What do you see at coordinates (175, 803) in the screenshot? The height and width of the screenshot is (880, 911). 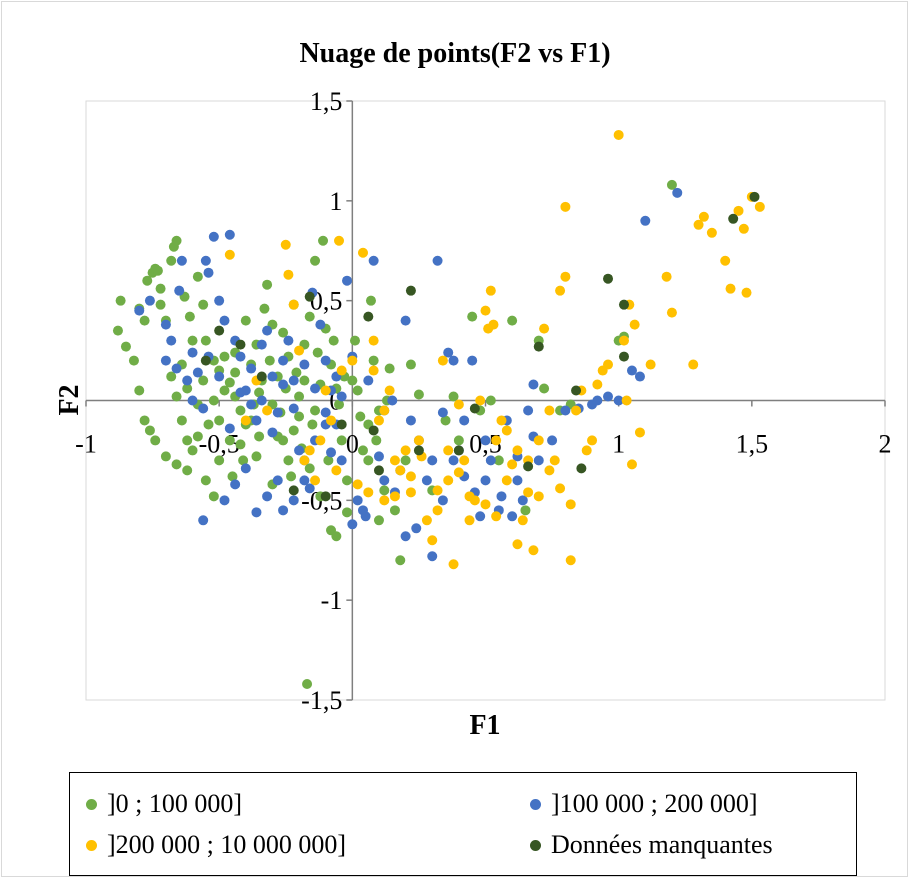 I see `legend-label-0: ]0 ; 100 000]` at bounding box center [175, 803].